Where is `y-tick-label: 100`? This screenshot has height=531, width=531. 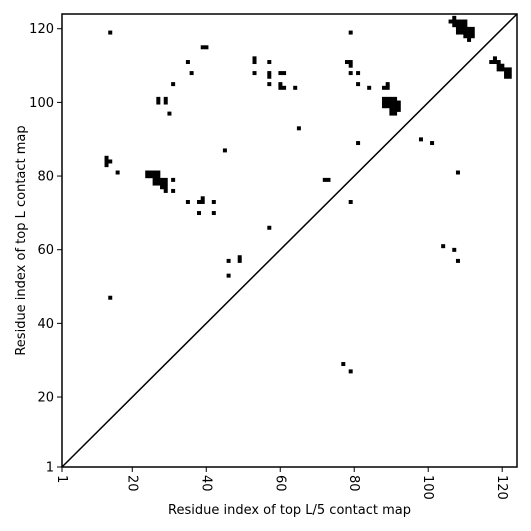 y-tick-label: 100 is located at coordinates (41, 103).